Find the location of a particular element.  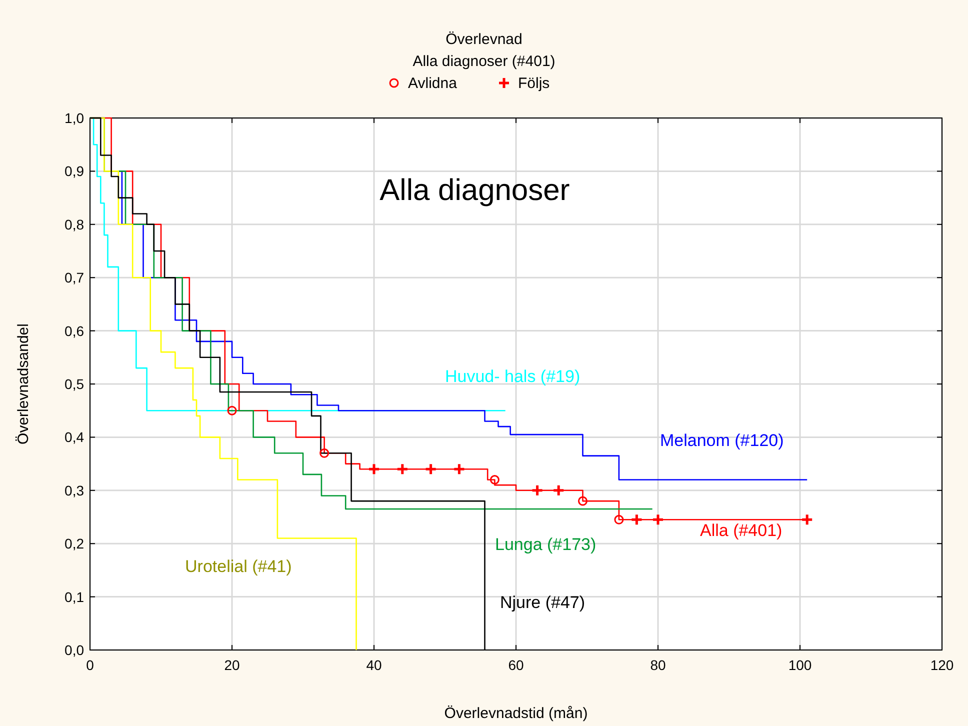

y-tick-label: 0,1 is located at coordinates (74, 596).